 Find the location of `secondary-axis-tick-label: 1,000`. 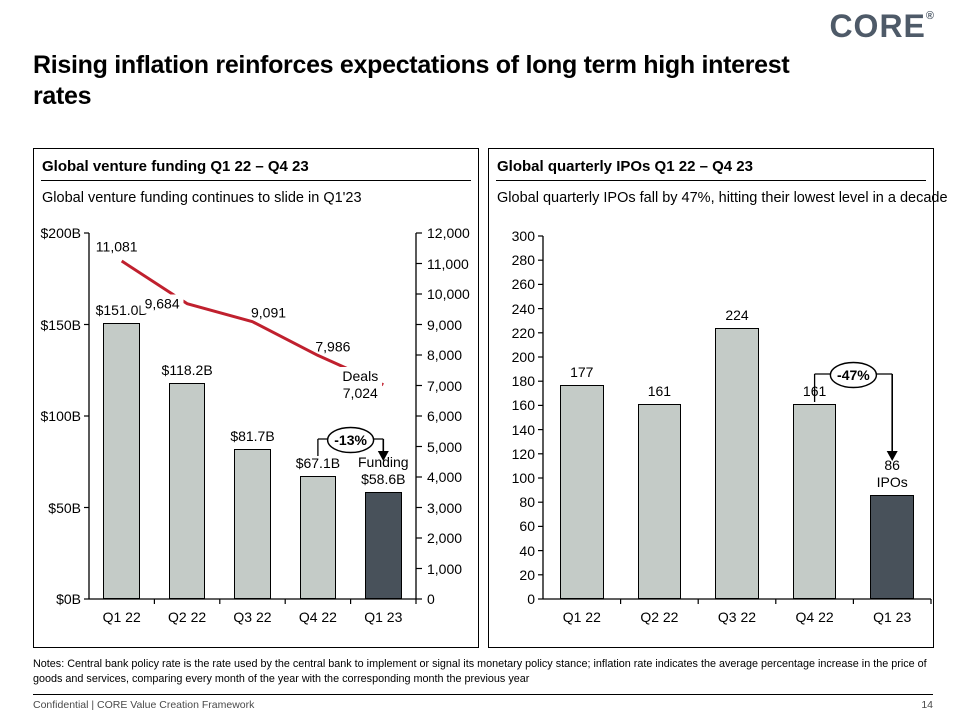

secondary-axis-tick-label: 1,000 is located at coordinates (445, 568).